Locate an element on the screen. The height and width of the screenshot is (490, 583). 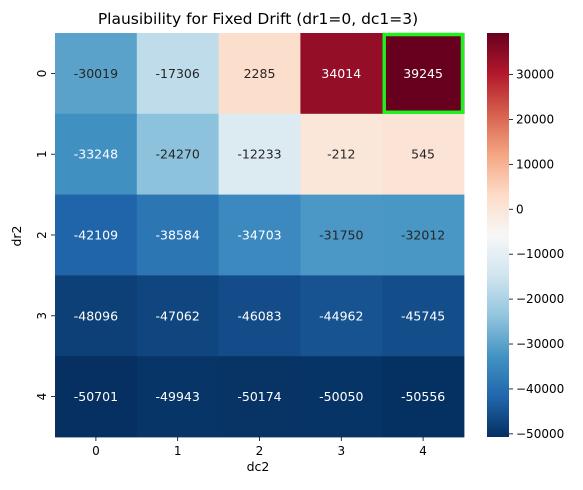
cell-label-r3-c4: -45745 is located at coordinates (423, 315).